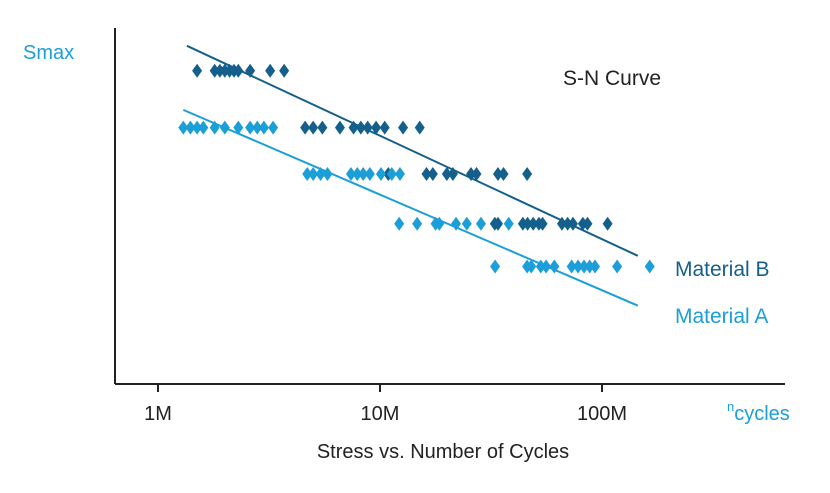 This screenshot has width=830, height=493. What do you see at coordinates (721, 316) in the screenshot?
I see `series-label-material-a: Material A` at bounding box center [721, 316].